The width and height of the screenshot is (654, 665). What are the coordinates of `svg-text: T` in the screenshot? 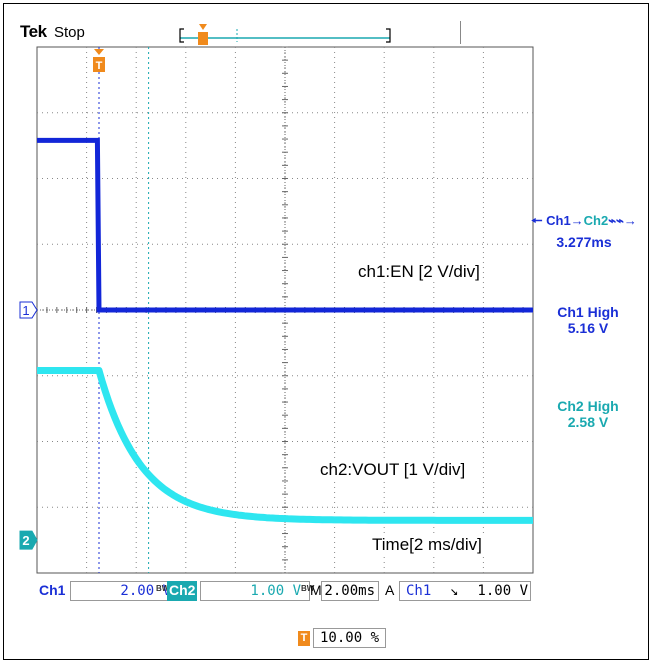 It's located at (99, 66).